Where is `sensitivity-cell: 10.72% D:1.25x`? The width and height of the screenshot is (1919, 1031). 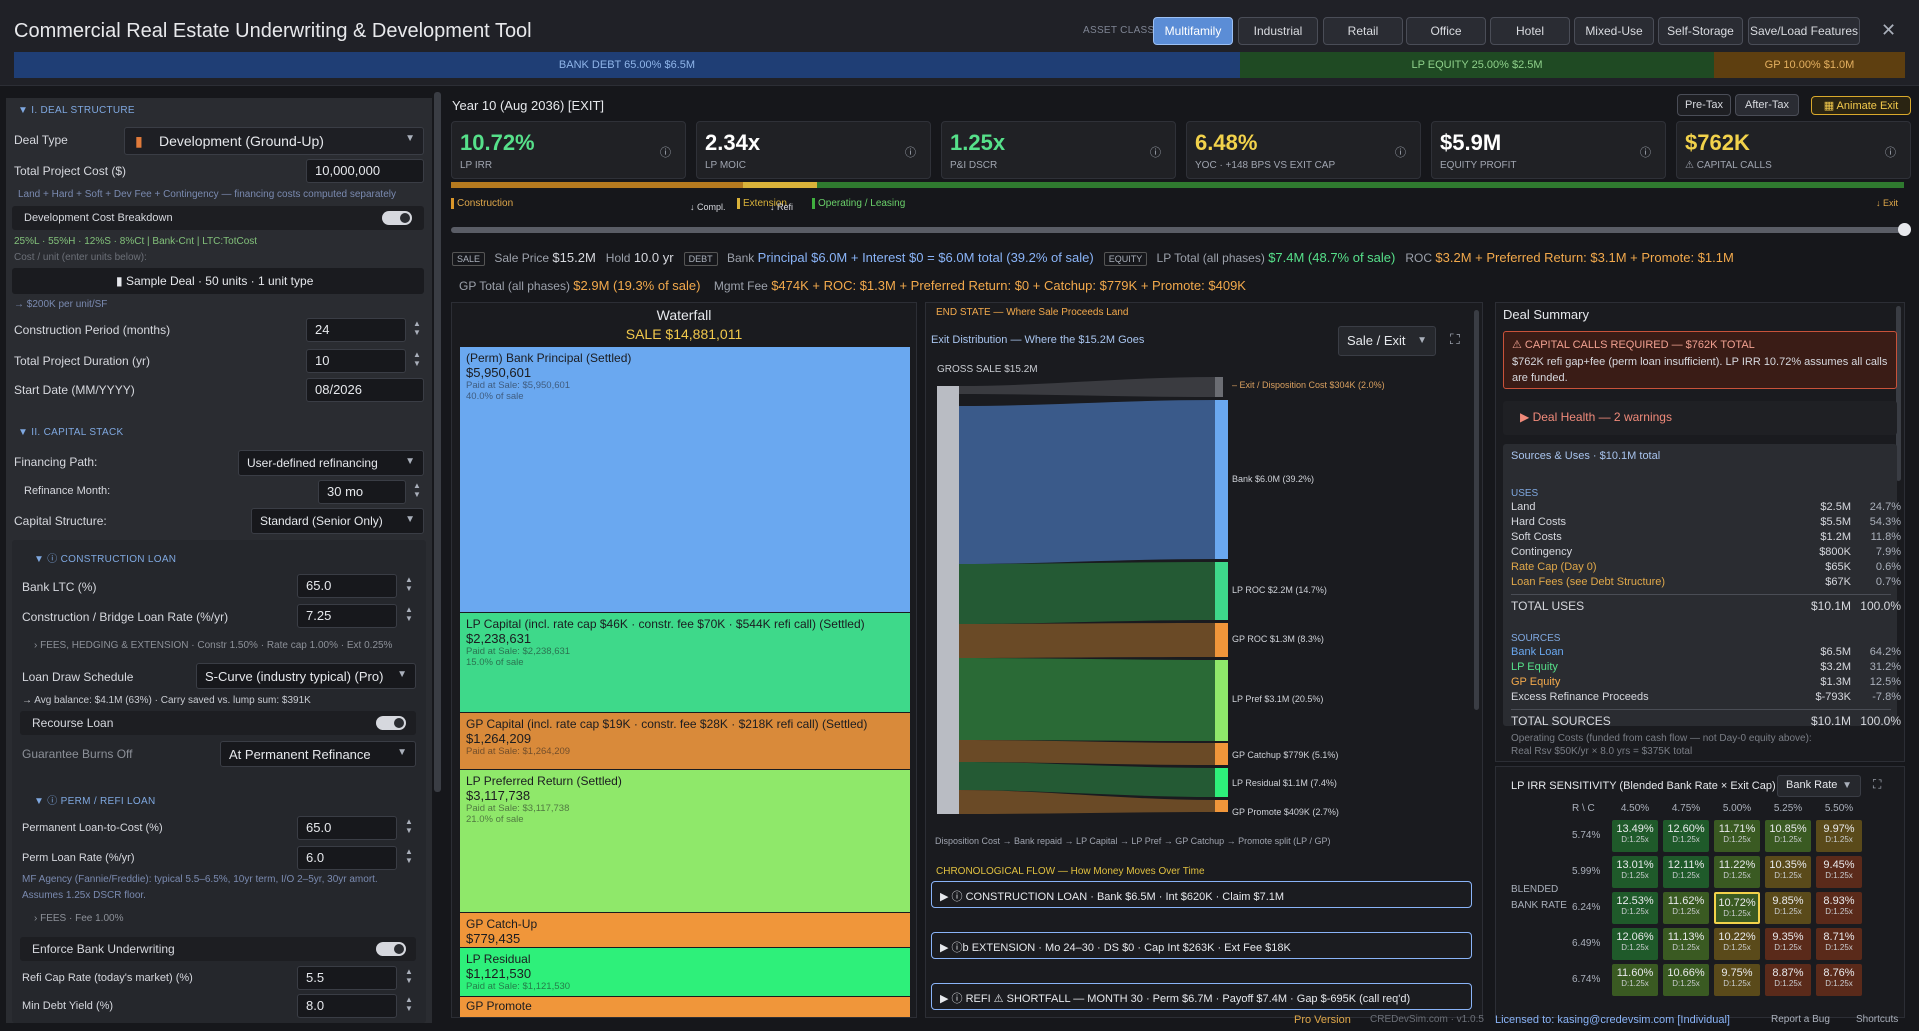 sensitivity-cell: 10.72% D:1.25x is located at coordinates (1737, 908).